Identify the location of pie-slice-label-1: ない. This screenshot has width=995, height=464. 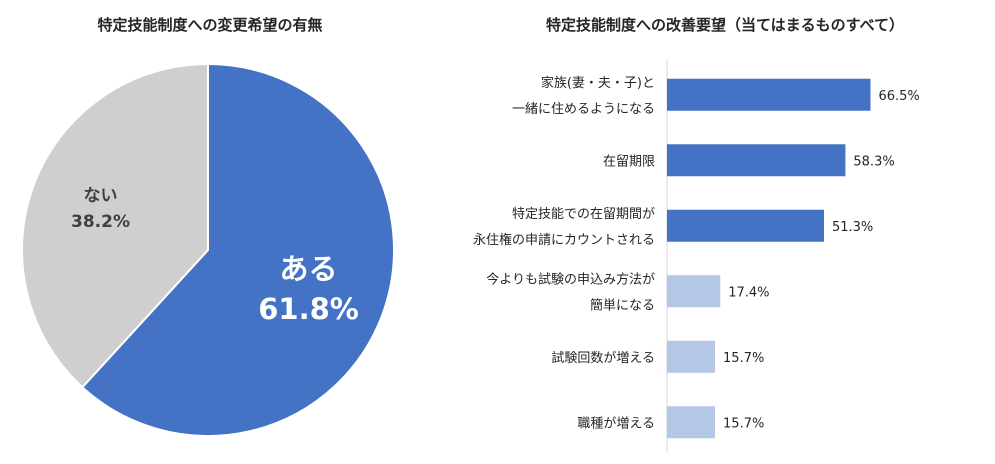
(101, 196).